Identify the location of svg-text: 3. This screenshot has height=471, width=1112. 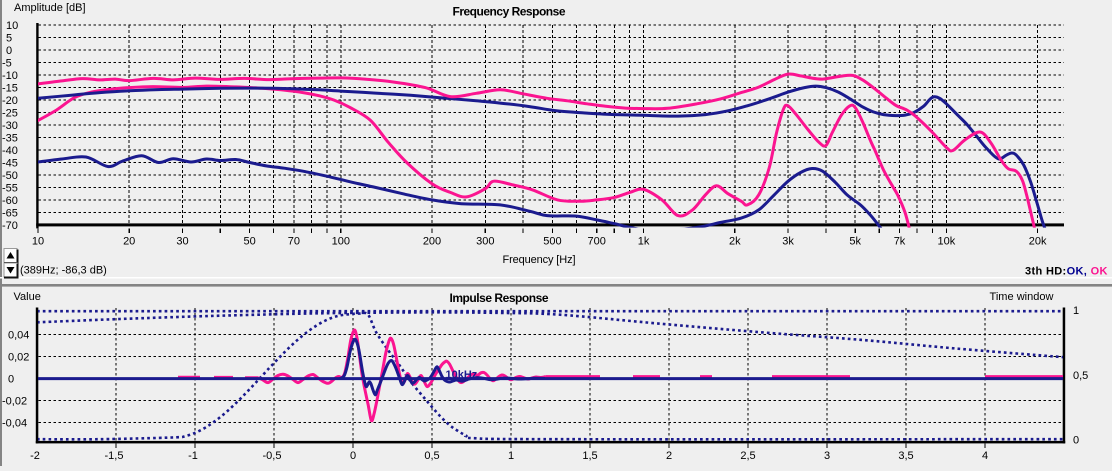
(827, 456).